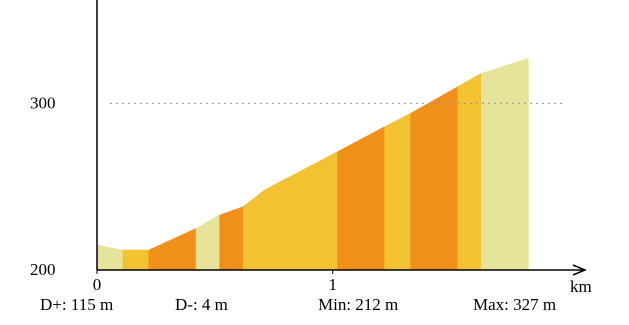 The image size is (629, 325). I want to click on y-tick-label: 200, so click(43, 269).